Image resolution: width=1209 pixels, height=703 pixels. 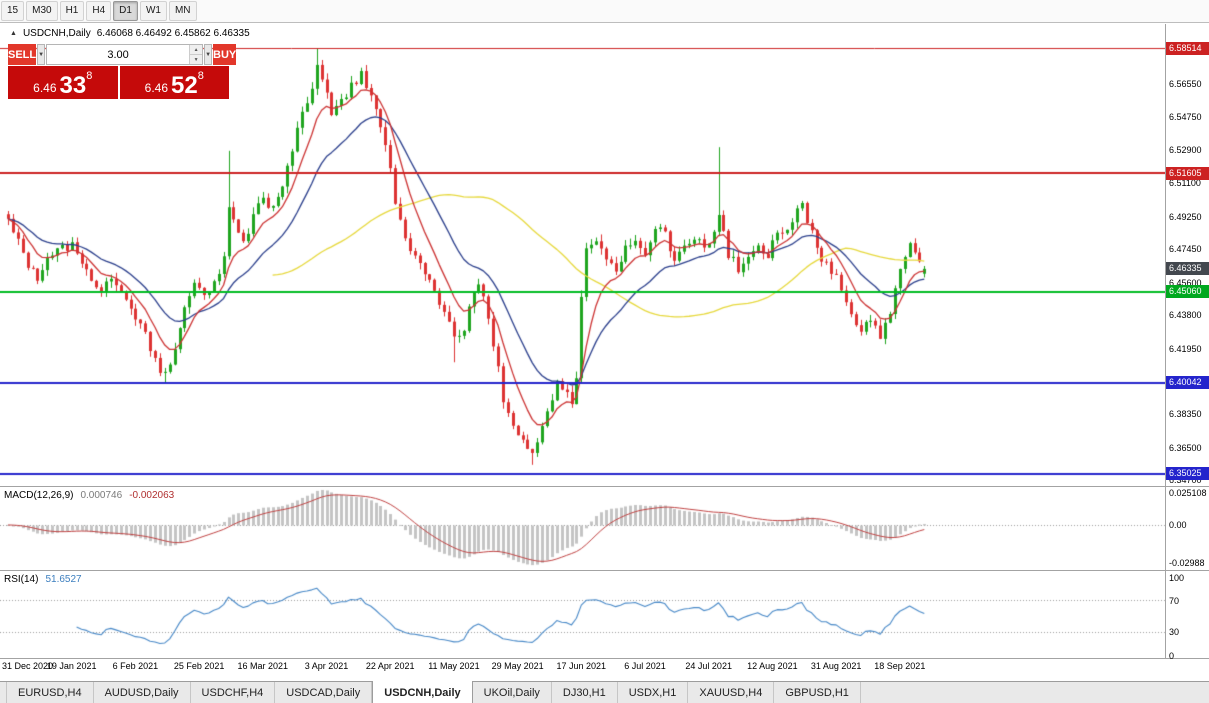 I want to click on timeframe-button-d1: D1, so click(x=125, y=11).